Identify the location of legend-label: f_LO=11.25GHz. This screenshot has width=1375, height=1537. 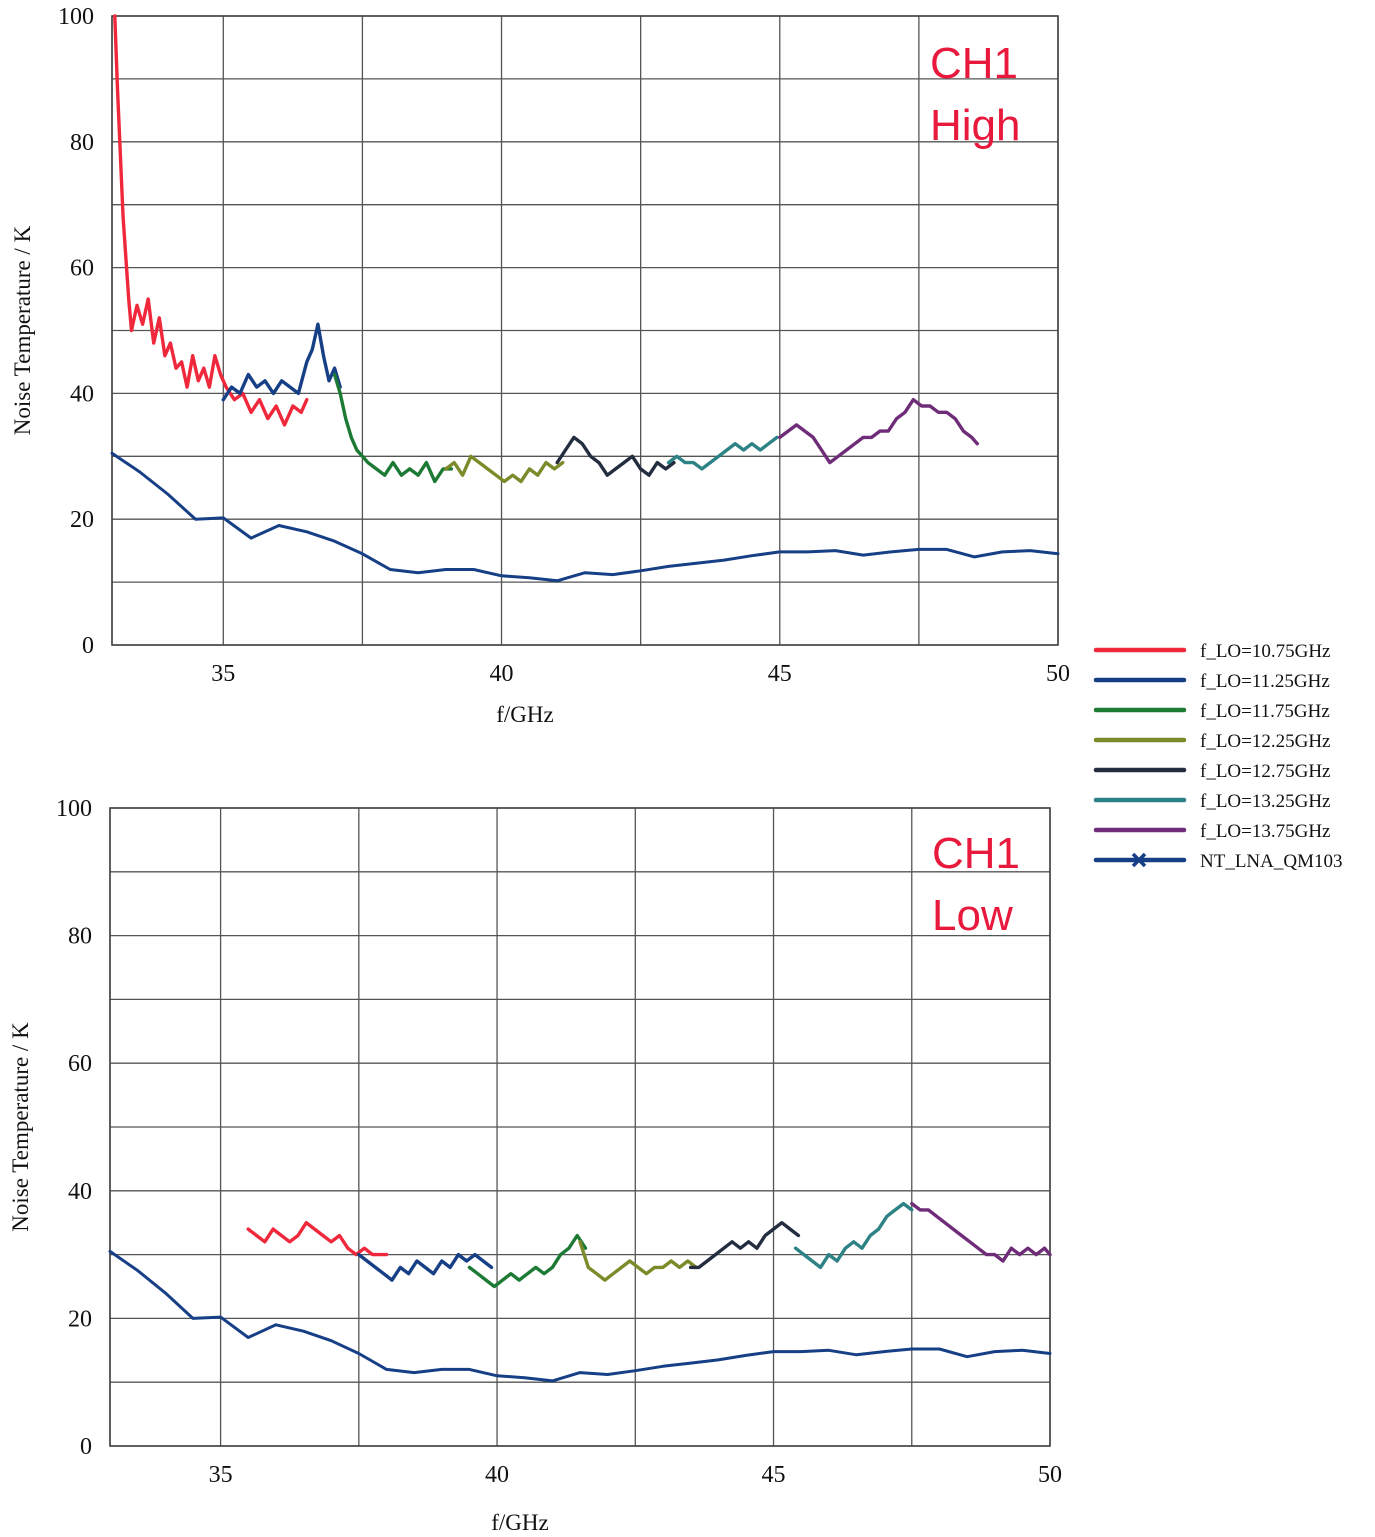
(1265, 681).